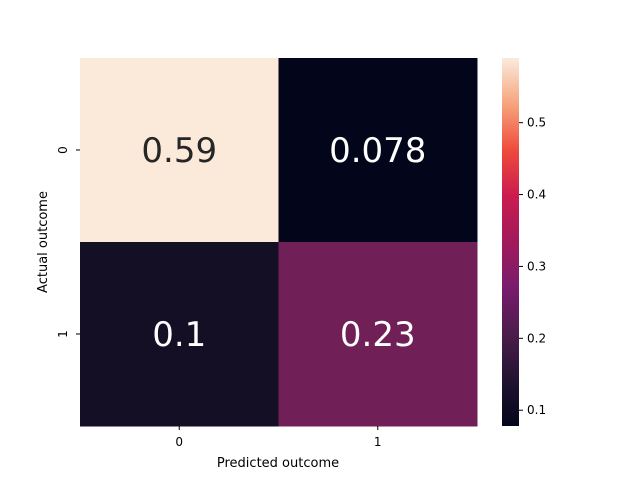 The image size is (640, 480). I want to click on x-axis-label: Predicted outcome, so click(278, 463).